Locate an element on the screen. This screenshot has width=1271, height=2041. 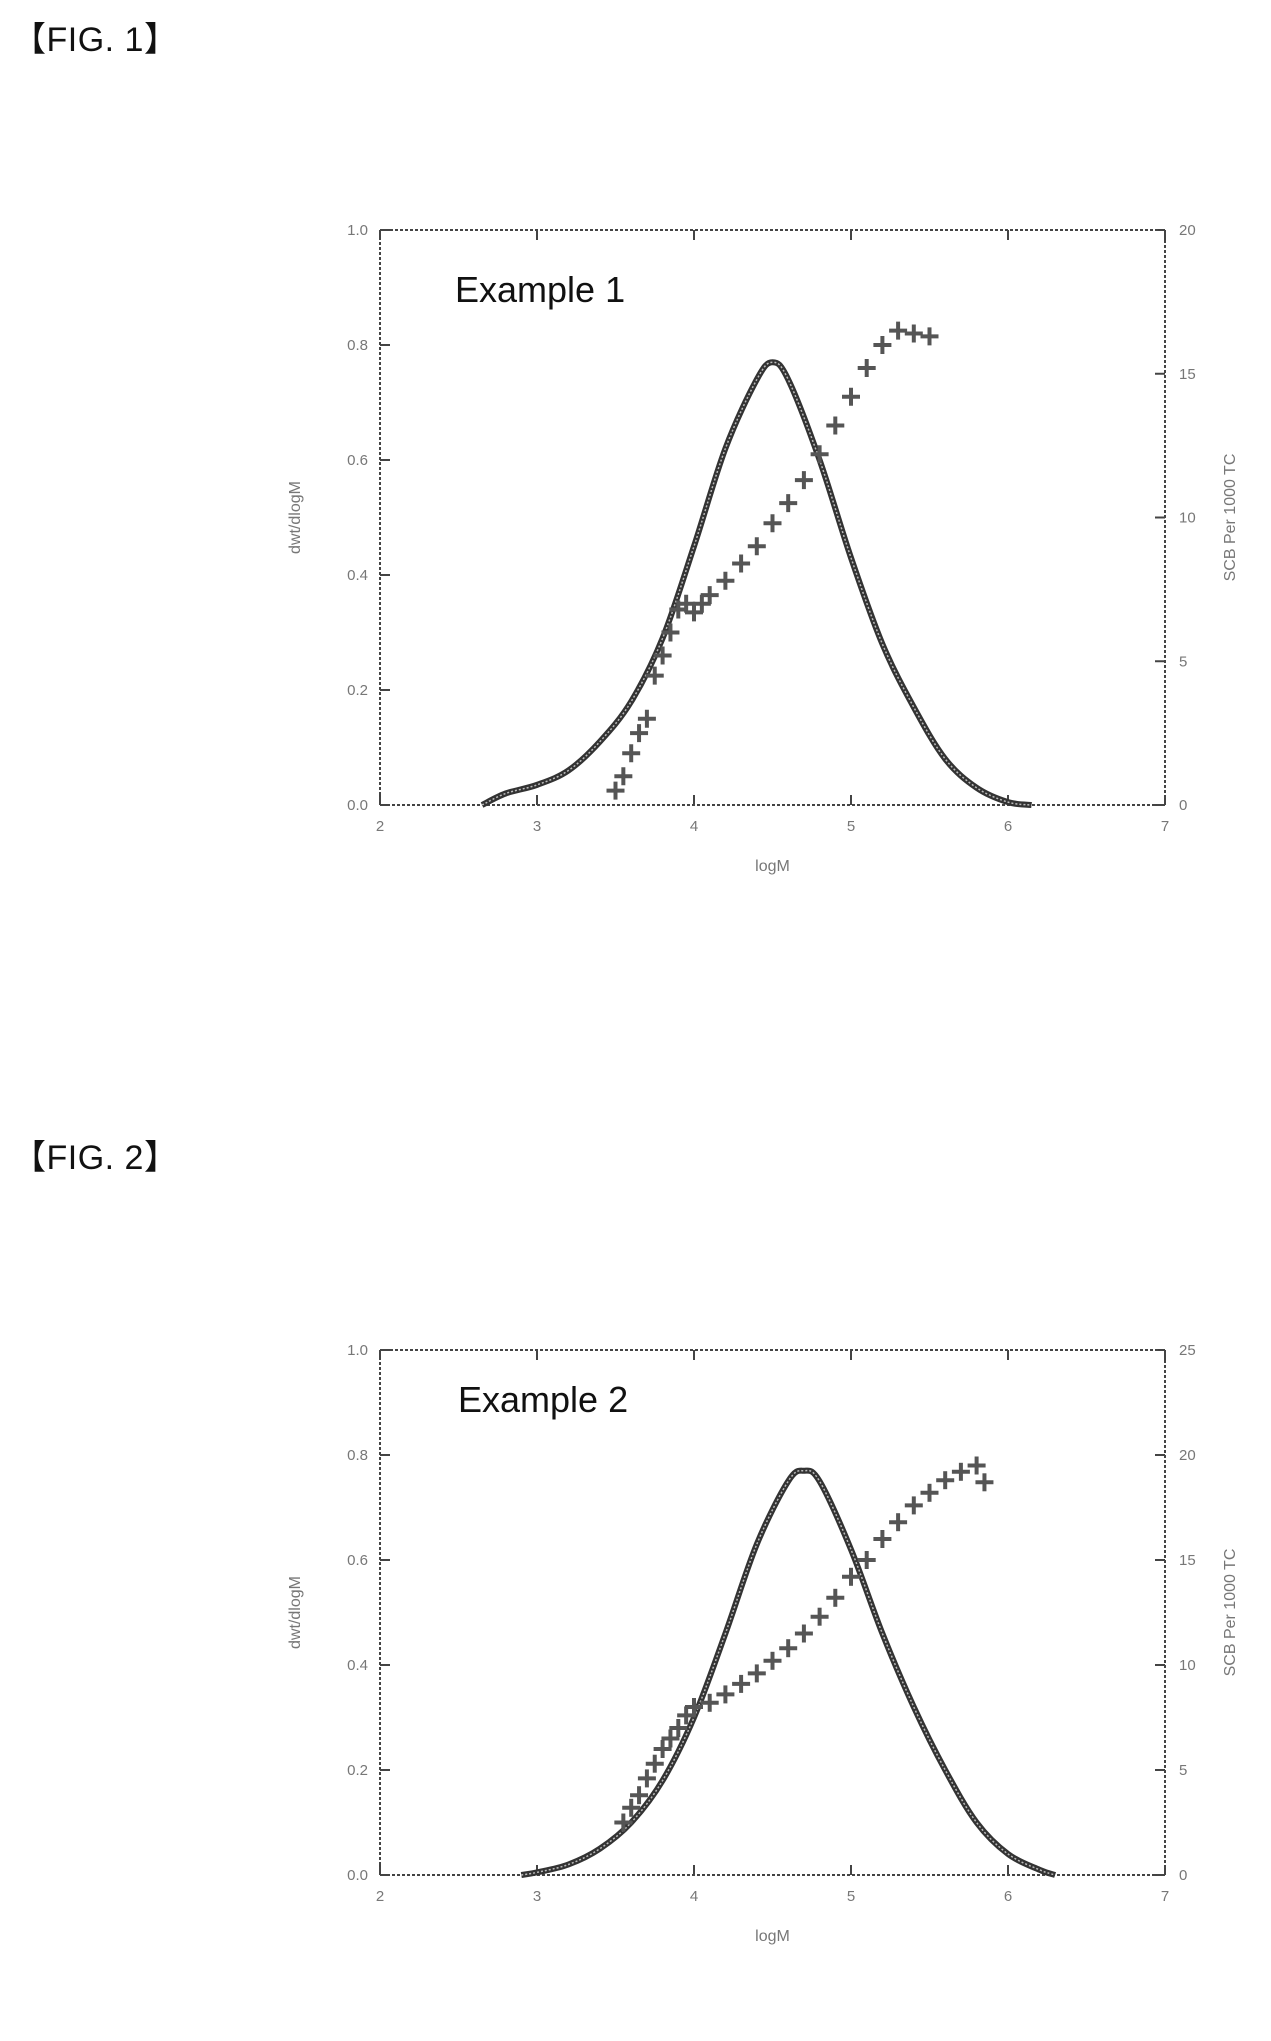
y2-tick-label: 15 is located at coordinates (1187, 1560).